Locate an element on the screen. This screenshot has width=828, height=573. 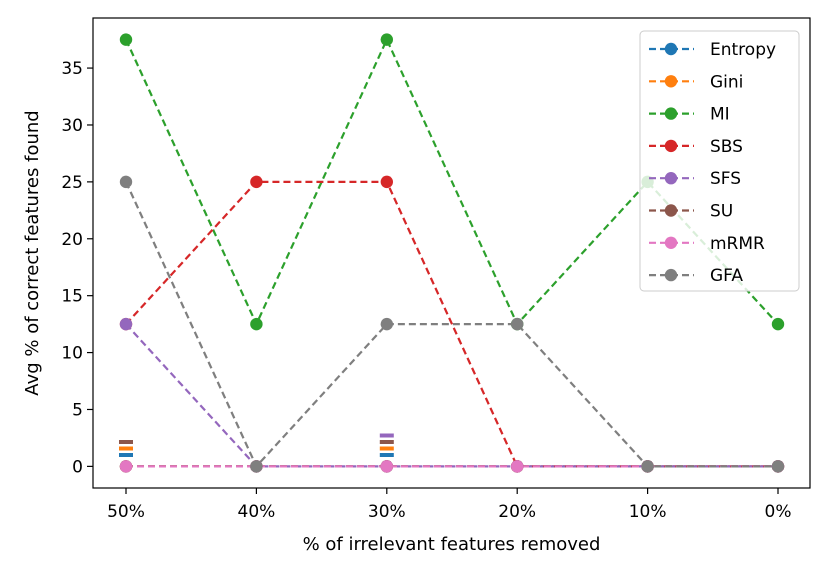
overlap-stubs is located at coordinates (256, 445).